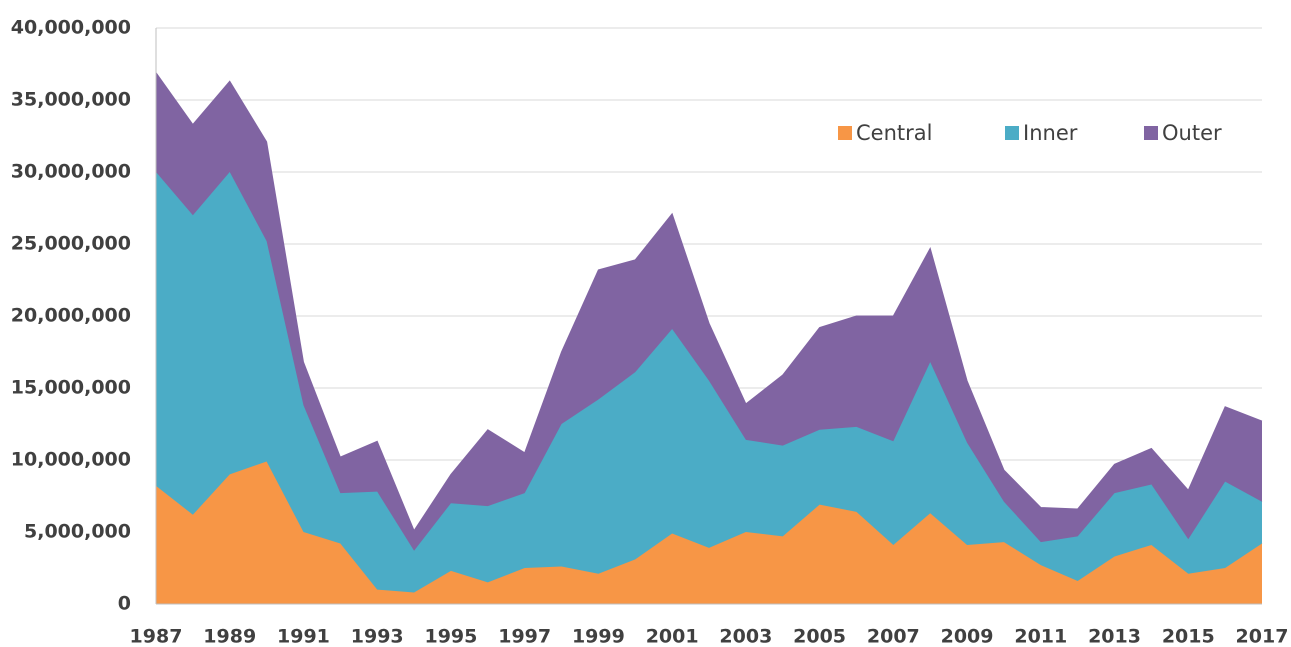 The height and width of the screenshot is (647, 1291). Describe the element at coordinates (71, 316) in the screenshot. I see `y-tick-label: 20,000,000` at that location.